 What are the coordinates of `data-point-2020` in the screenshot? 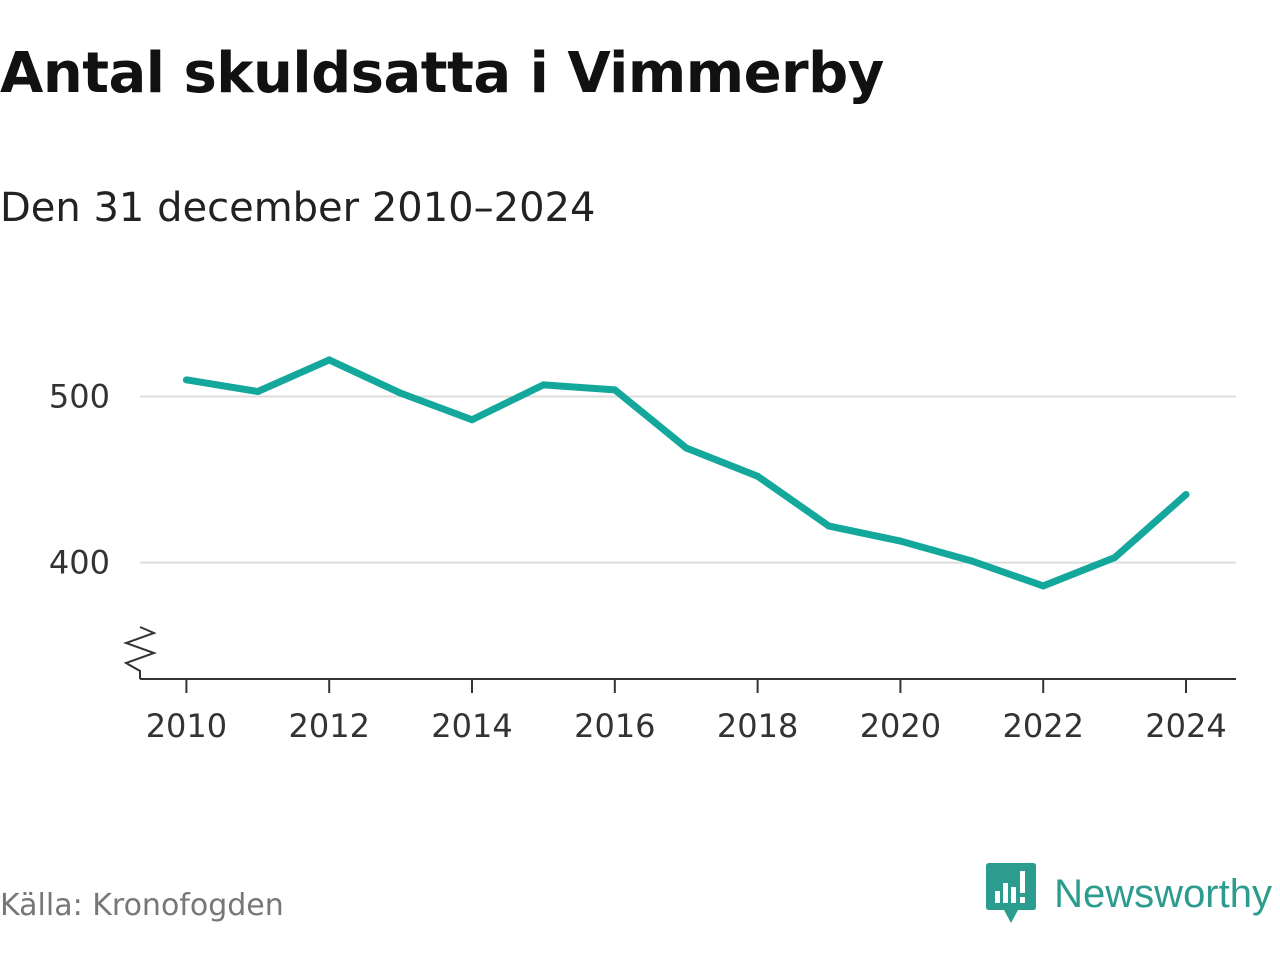 It's located at (900, 541).